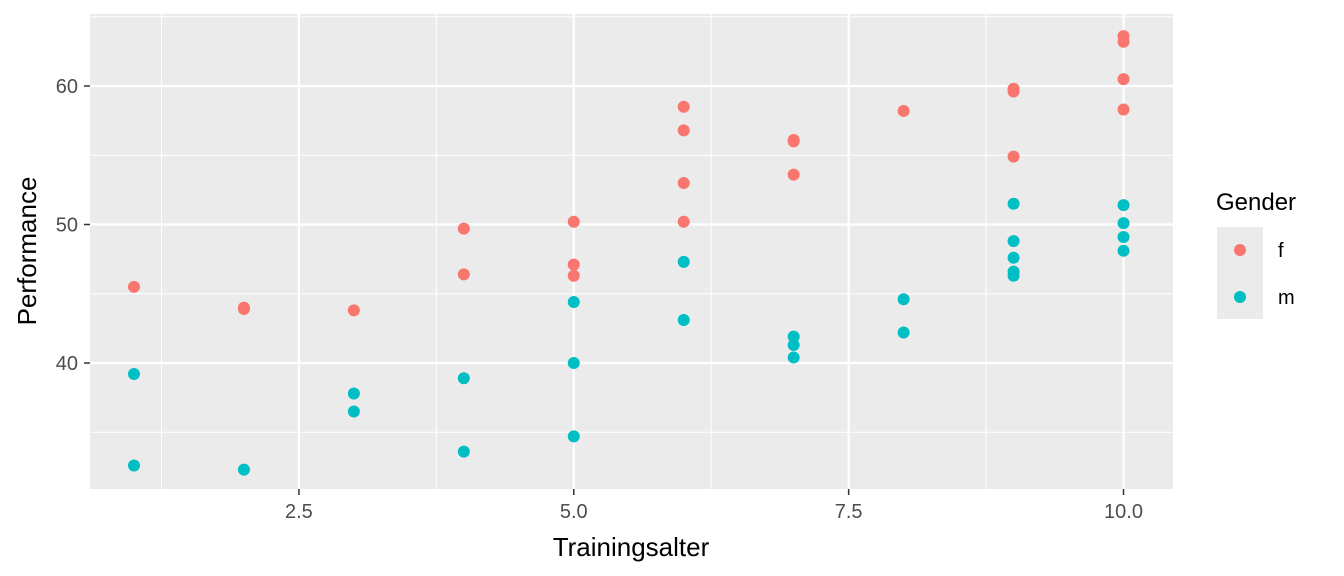 The height and width of the screenshot is (576, 1344). I want to click on legend-title: Gender, so click(1256, 202).